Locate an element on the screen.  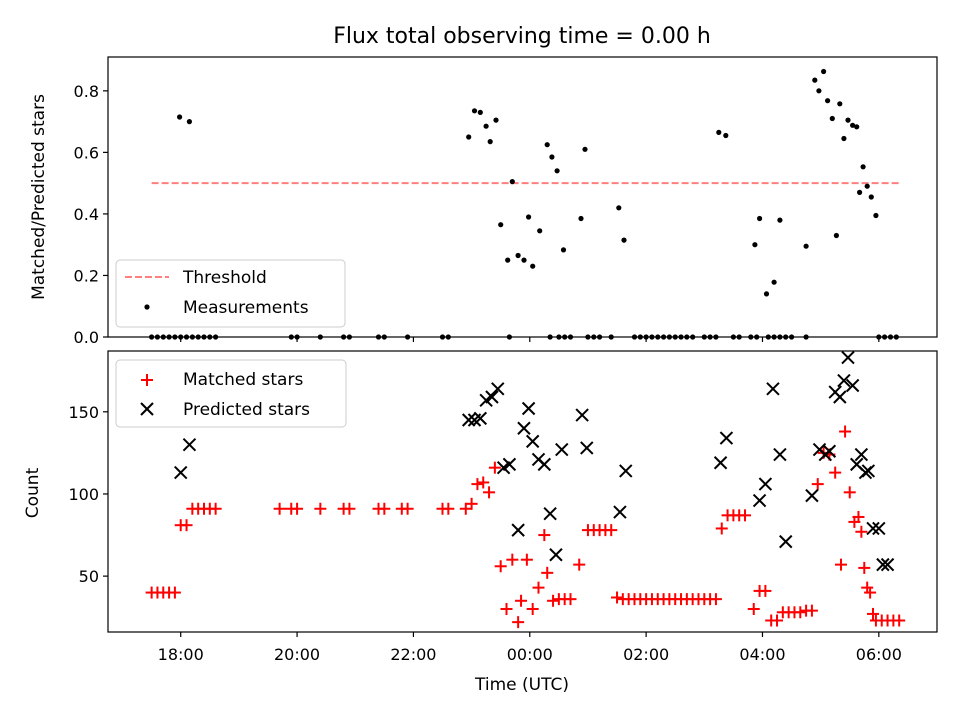
x-tick-label: 04:00 is located at coordinates (762, 654).